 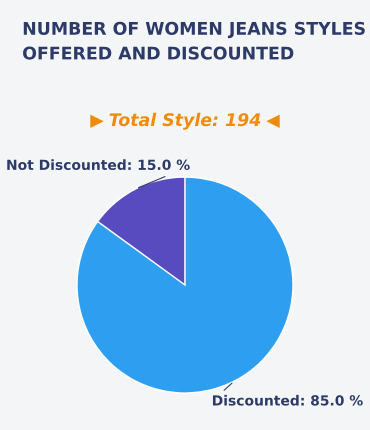 What do you see at coordinates (287, 400) in the screenshot?
I see `slice-label: Discounted: 85.0 %` at bounding box center [287, 400].